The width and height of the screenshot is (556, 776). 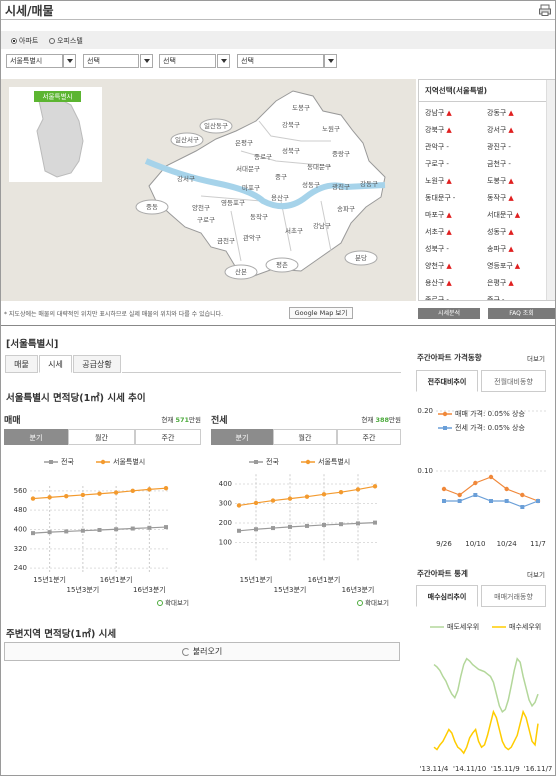 What do you see at coordinates (291, 124) in the screenshot?
I see `district-label: 강북구` at bounding box center [291, 124].